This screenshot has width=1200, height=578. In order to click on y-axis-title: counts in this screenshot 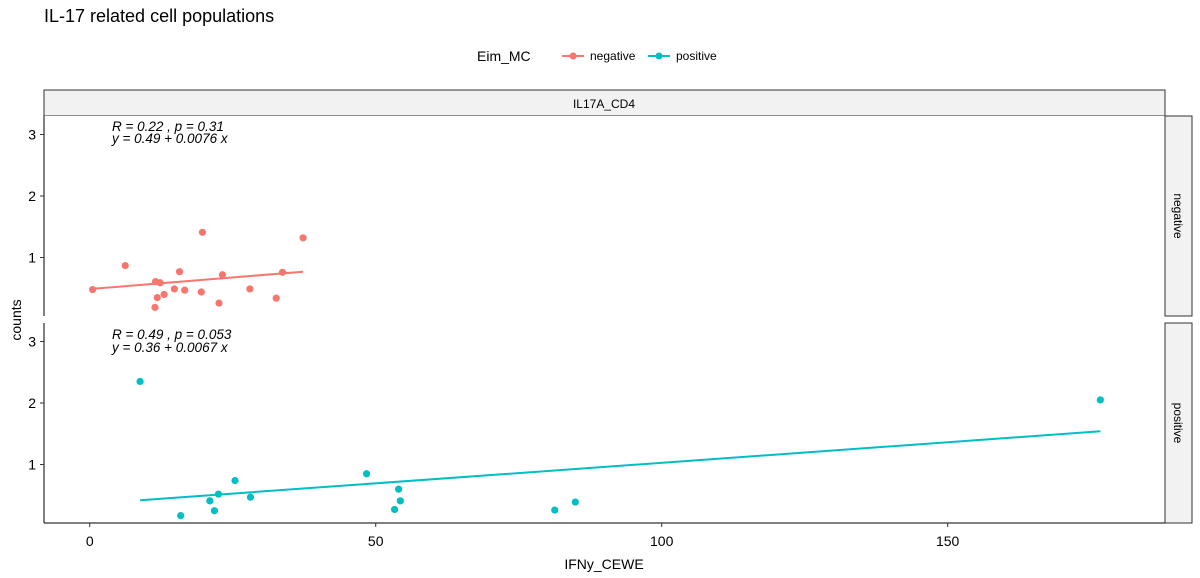, I will do `click(16, 319)`.